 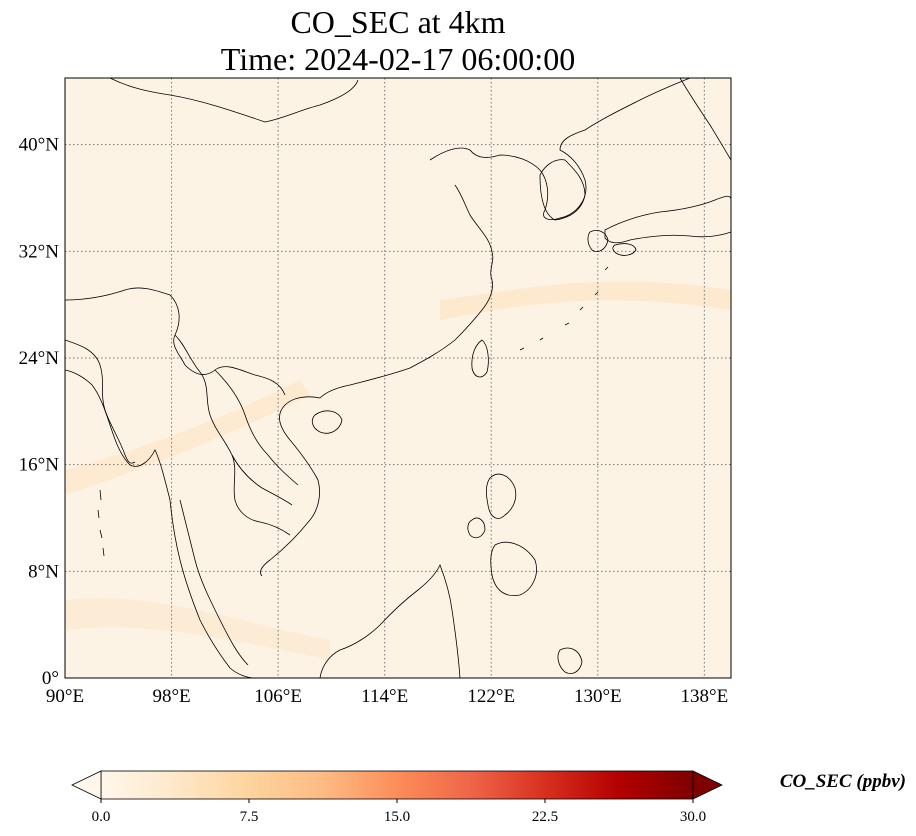 I want to click on japan-shikoku, so click(x=624, y=249).